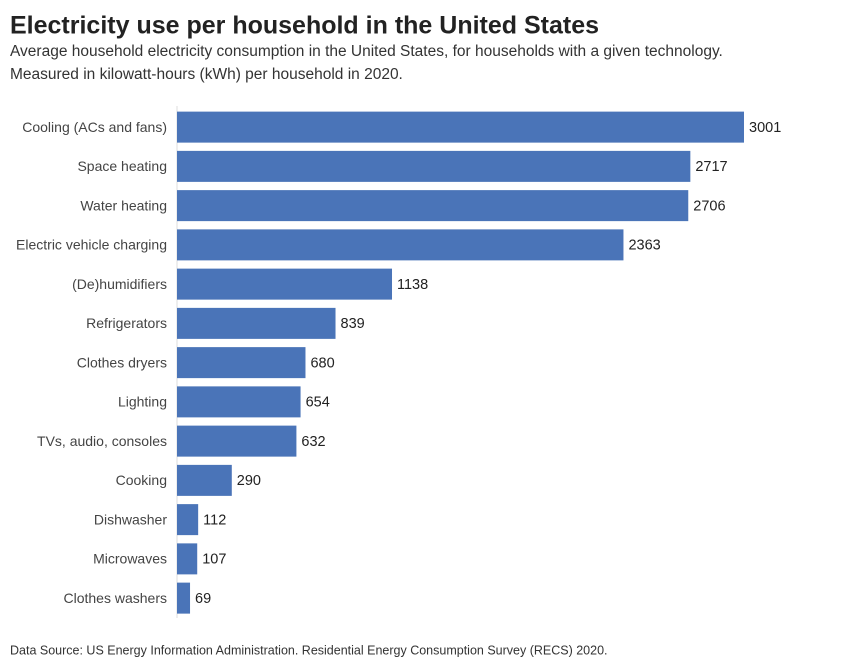 The height and width of the screenshot is (670, 852). I want to click on value-label: 69, so click(203, 599).